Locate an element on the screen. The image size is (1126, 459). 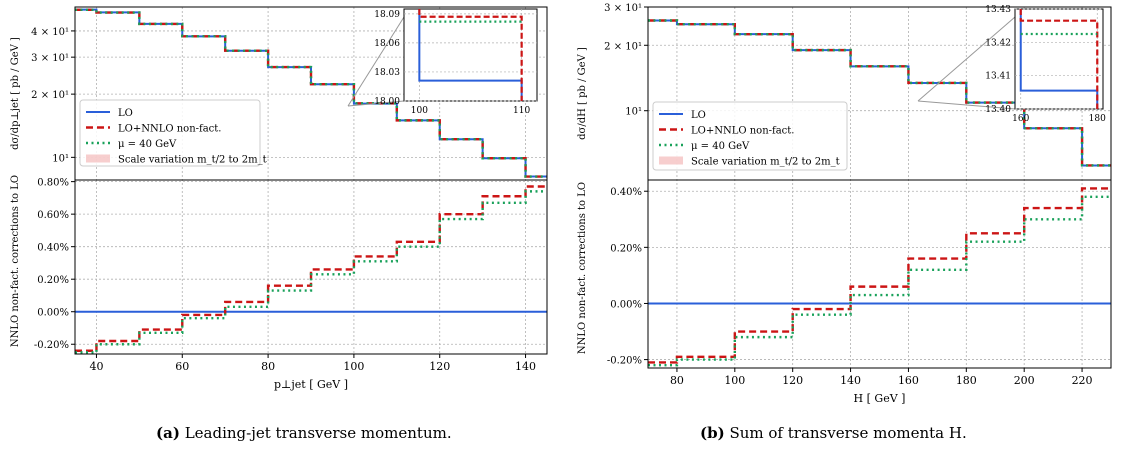
caption-b-tag: (b) is located at coordinates (712, 433).